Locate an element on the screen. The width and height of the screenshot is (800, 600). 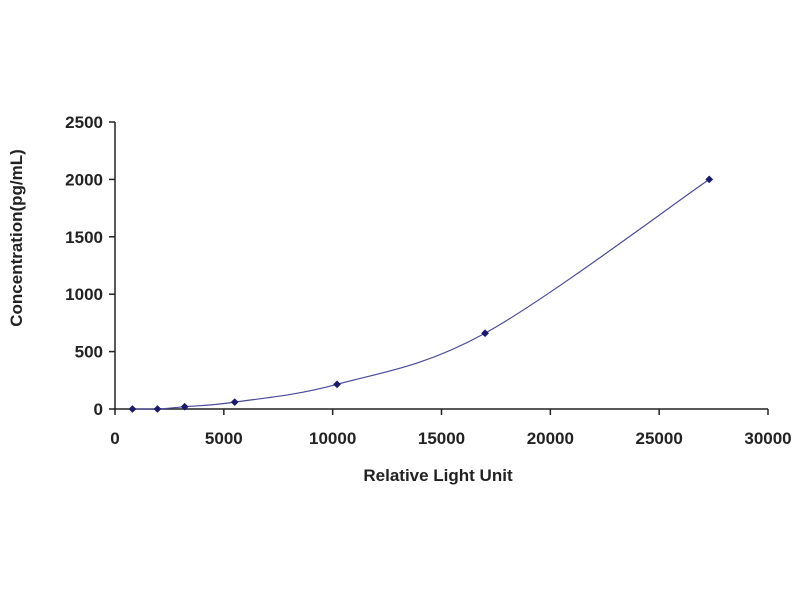
y-tick-label: 2500 is located at coordinates (84, 122).